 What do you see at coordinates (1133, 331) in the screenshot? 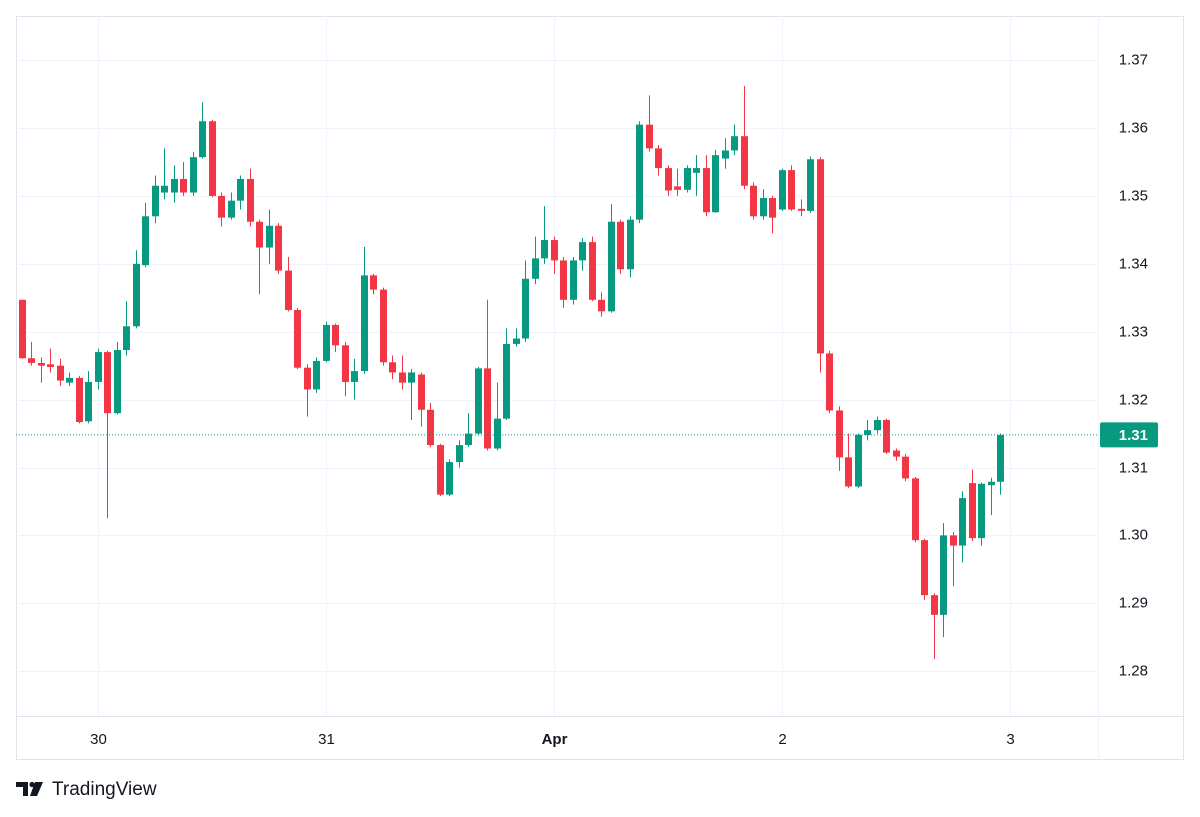
I see `y-tick-label: 1.33` at bounding box center [1133, 331].